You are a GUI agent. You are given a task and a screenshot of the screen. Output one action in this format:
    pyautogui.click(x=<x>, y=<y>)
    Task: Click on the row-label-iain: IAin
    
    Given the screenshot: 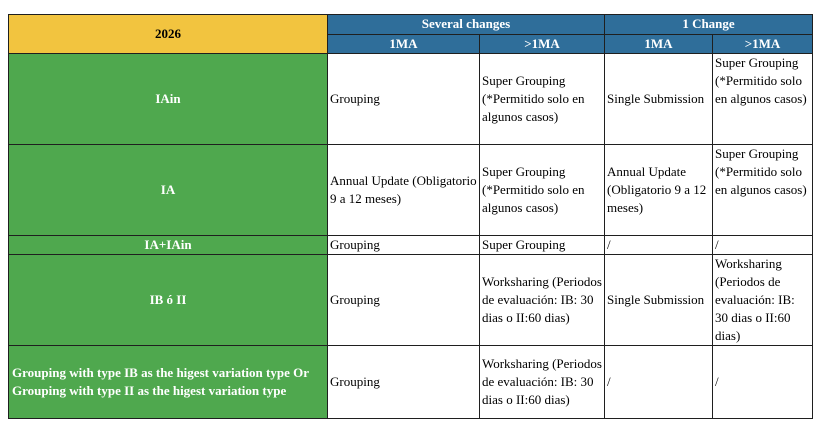 What is the action you would take?
    pyautogui.click(x=168, y=99)
    